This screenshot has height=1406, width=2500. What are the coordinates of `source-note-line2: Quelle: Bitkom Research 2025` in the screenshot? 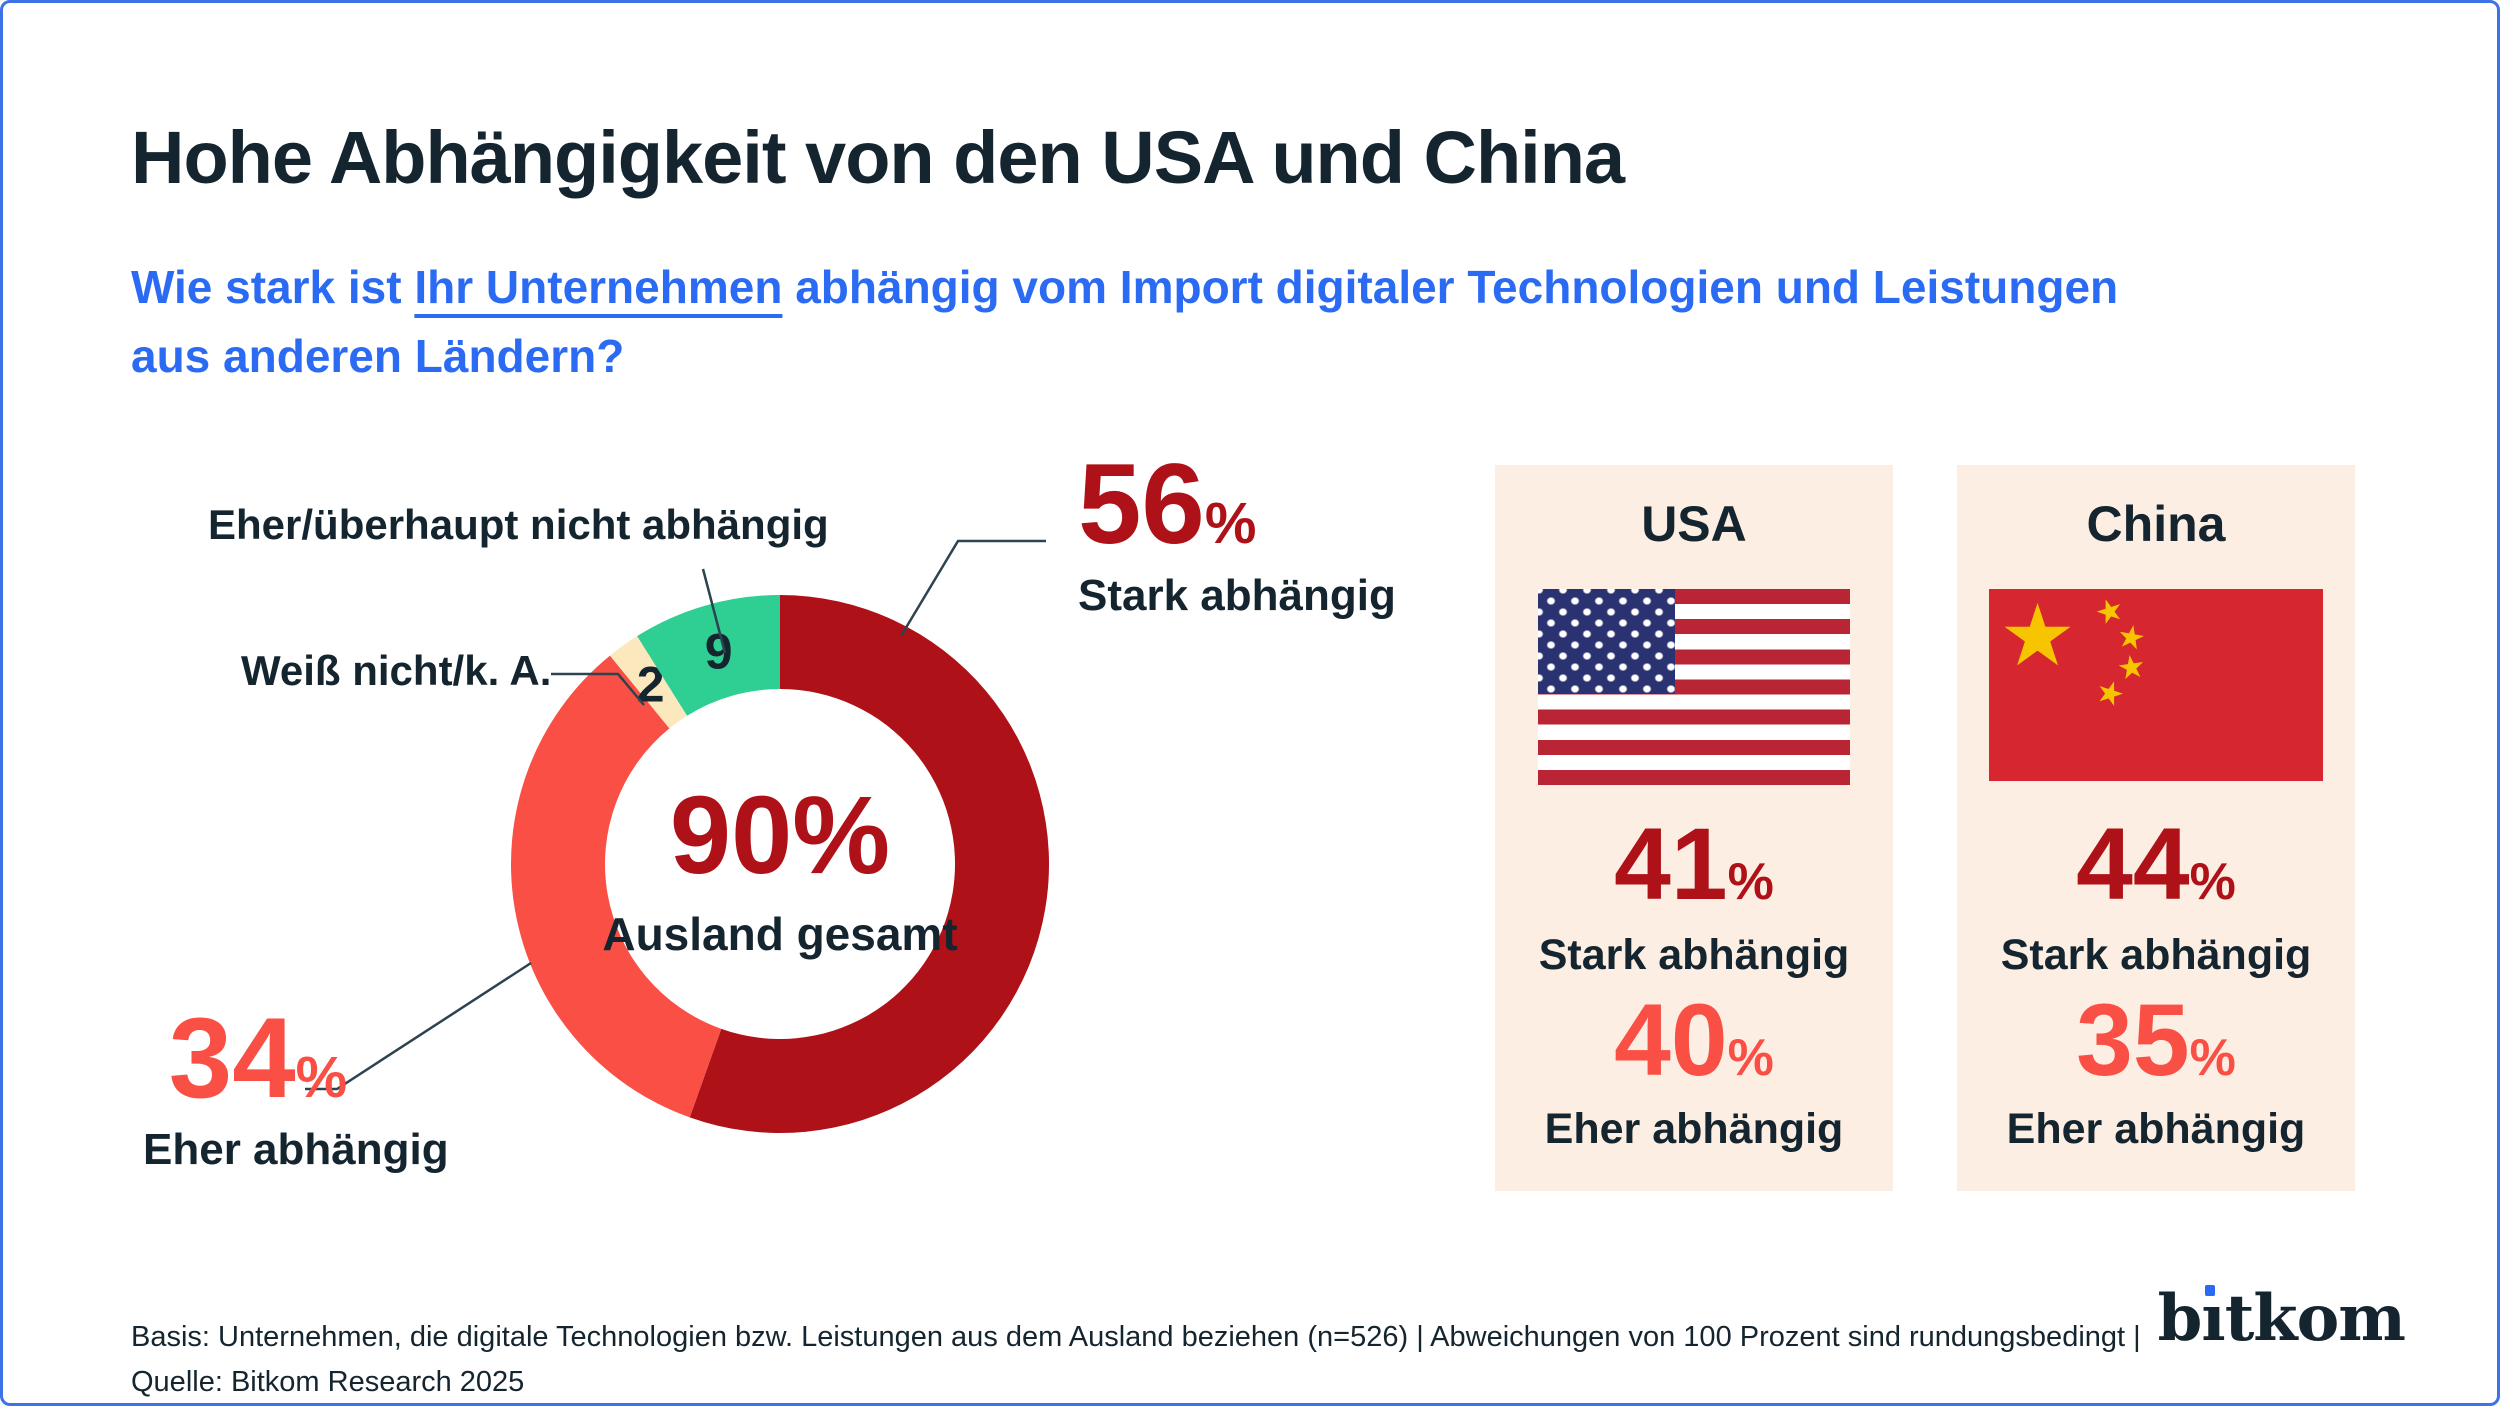 It's located at (328, 1381).